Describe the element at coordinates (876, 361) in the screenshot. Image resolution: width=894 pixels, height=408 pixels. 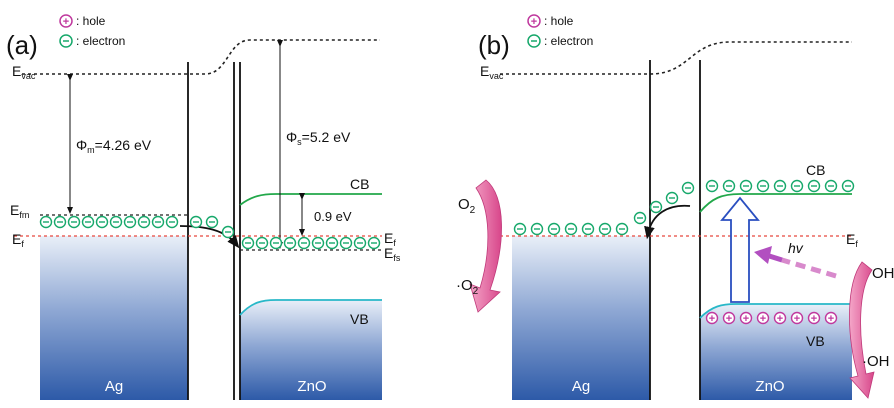
I see `oh-radical-label: ·OH` at that location.